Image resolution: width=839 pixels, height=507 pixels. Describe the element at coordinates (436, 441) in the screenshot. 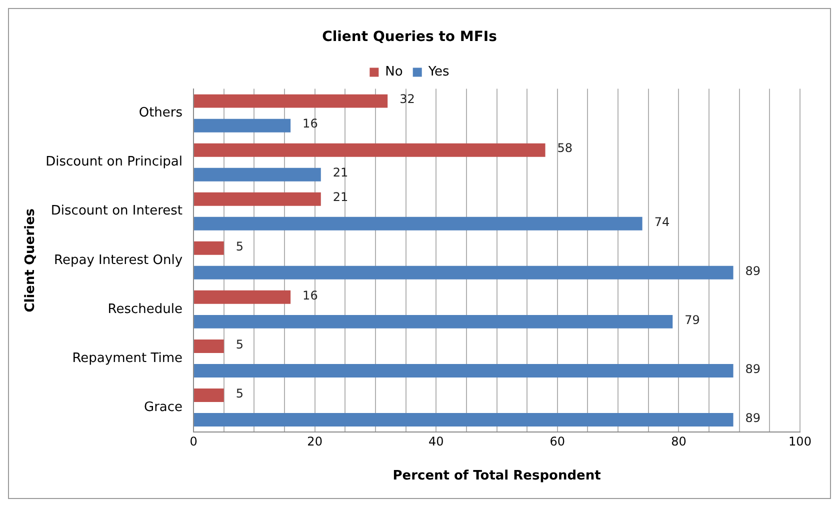

I see `x-tick-label: 40` at that location.